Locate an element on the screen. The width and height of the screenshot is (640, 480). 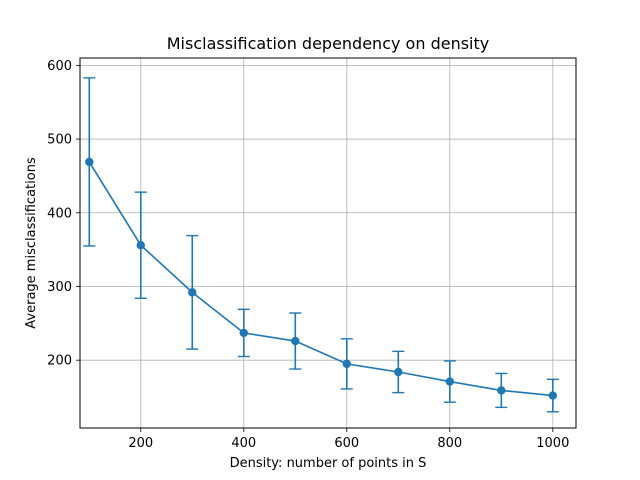
x-tick-label: 400 is located at coordinates (243, 443).